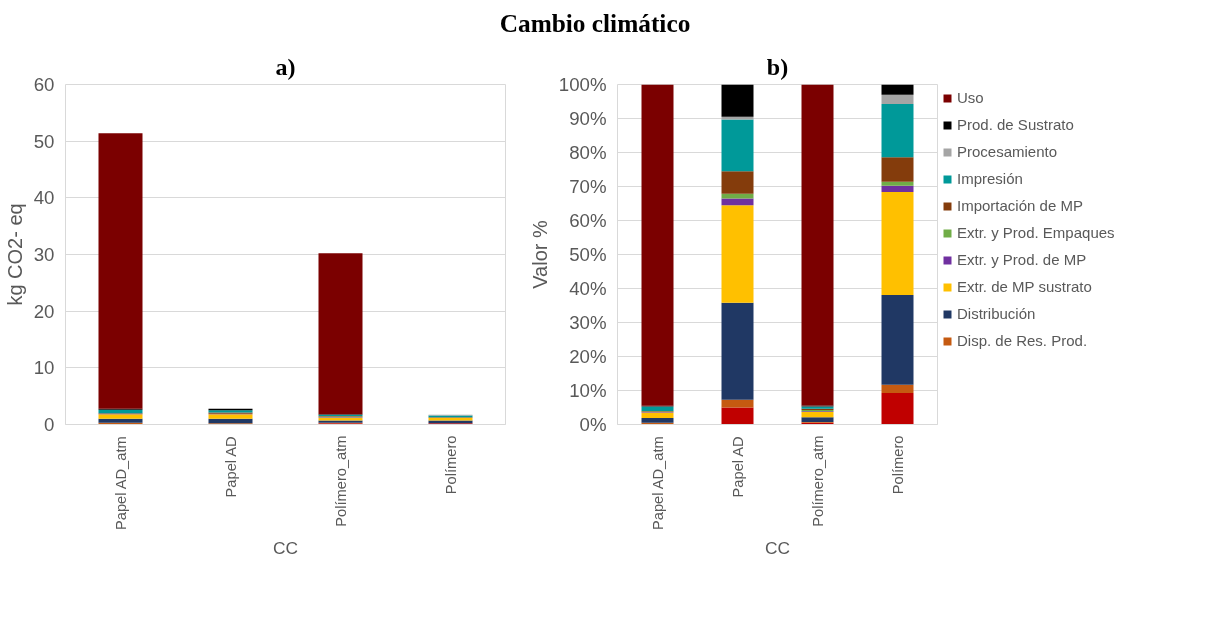 Image resolution: width=1222 pixels, height=641 pixels. I want to click on y-tick-label: 60%, so click(588, 221).